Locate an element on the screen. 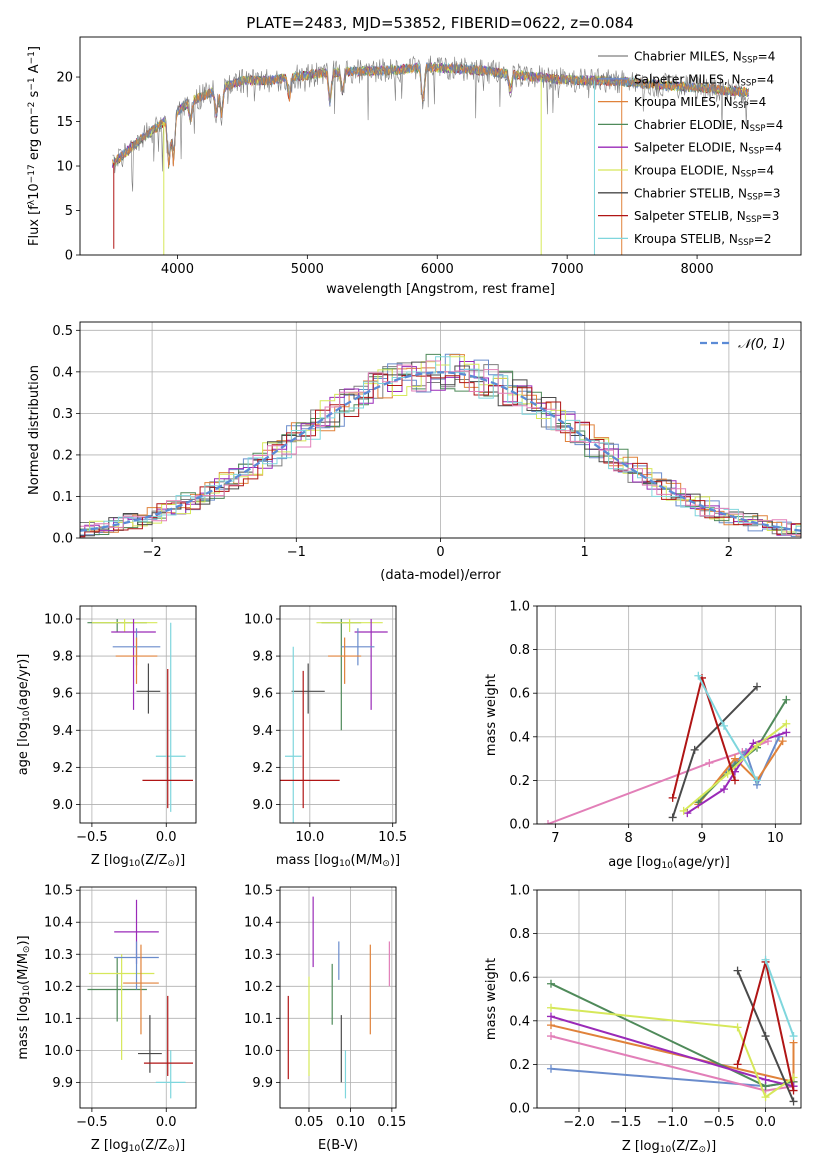 This screenshot has height=1170, width=819. y-tick-label: 10.4 is located at coordinates (58, 923).